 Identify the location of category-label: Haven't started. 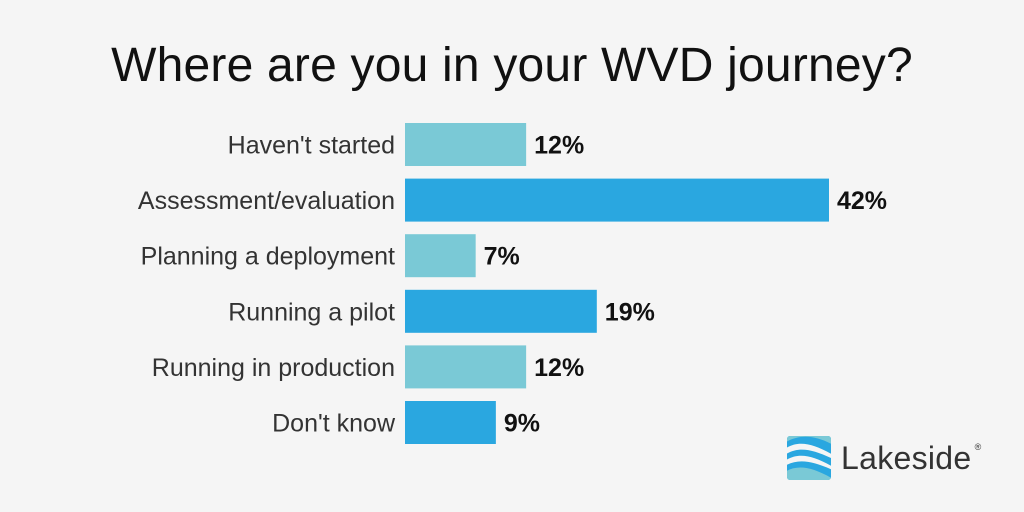
(311, 146).